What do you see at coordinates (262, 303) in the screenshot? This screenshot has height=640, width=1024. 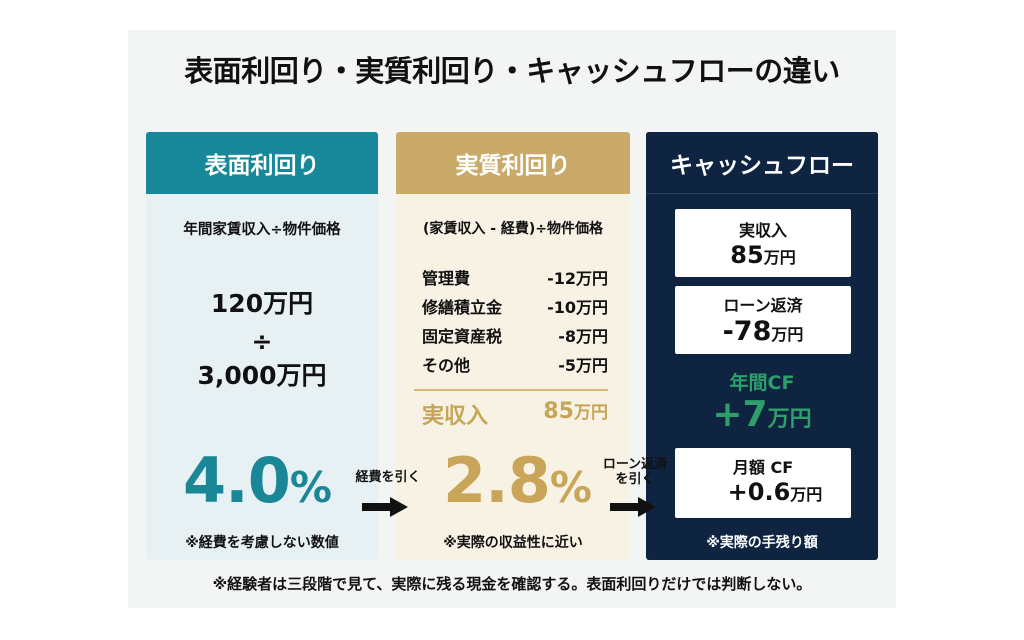 I see `numerator: 120万円` at bounding box center [262, 303].